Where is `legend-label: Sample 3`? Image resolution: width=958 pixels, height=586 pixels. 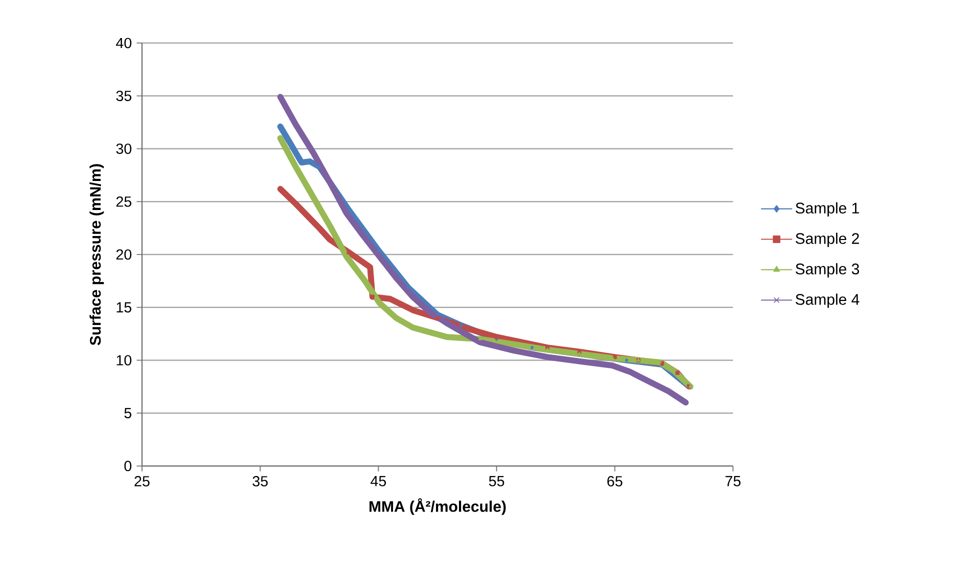
legend-label: Sample 3 is located at coordinates (828, 270).